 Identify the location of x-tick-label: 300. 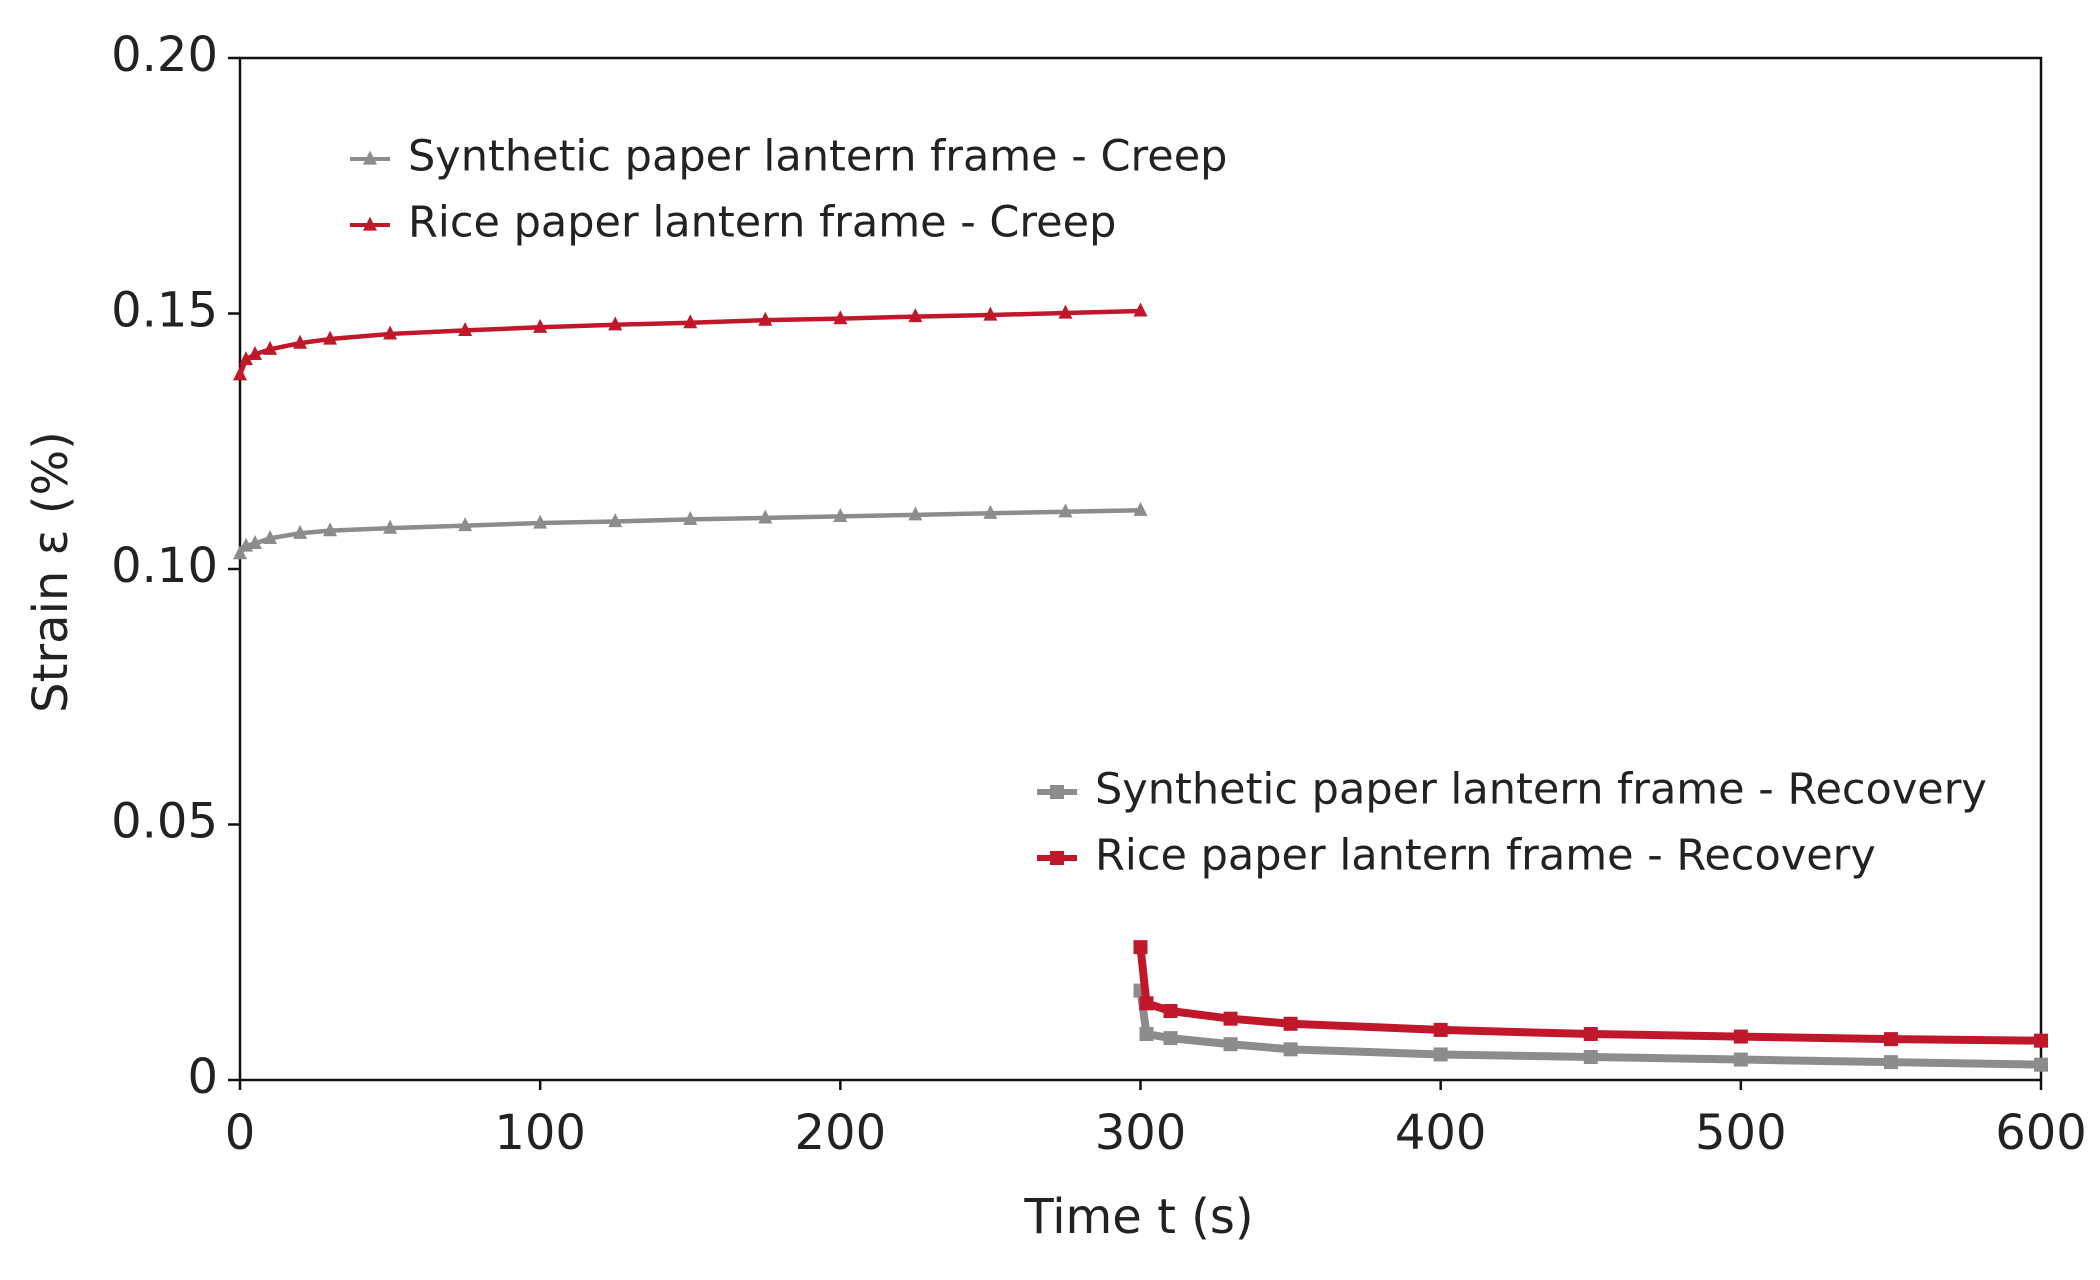
(1141, 1133).